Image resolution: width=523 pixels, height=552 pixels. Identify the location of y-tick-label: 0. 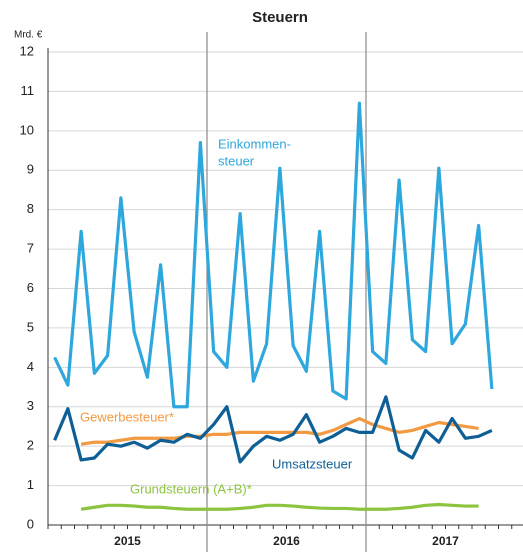
(30, 523).